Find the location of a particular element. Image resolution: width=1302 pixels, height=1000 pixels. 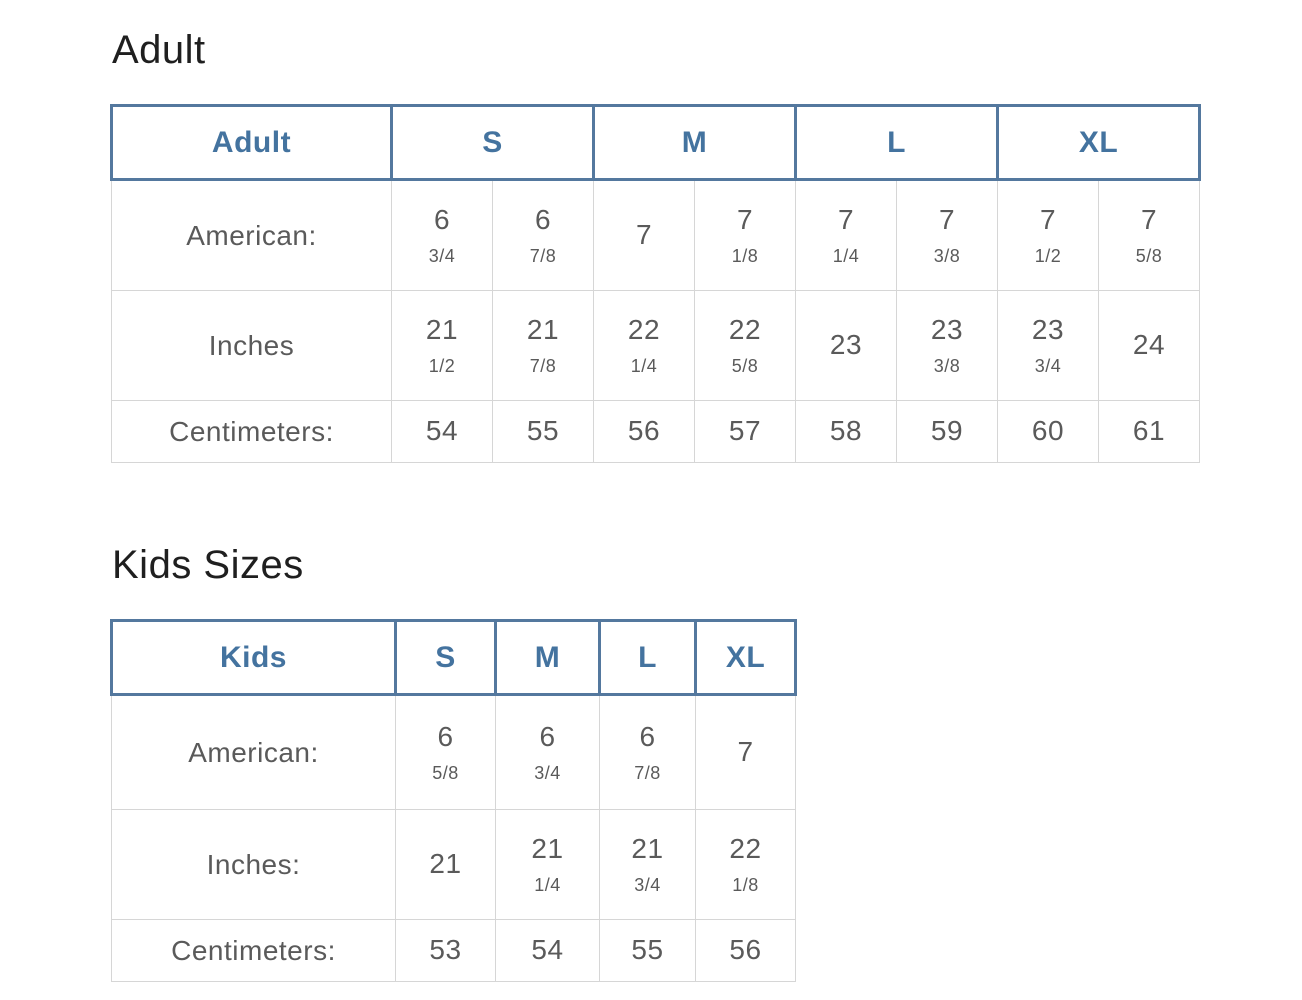

kids-american-label: American: is located at coordinates (253, 752).